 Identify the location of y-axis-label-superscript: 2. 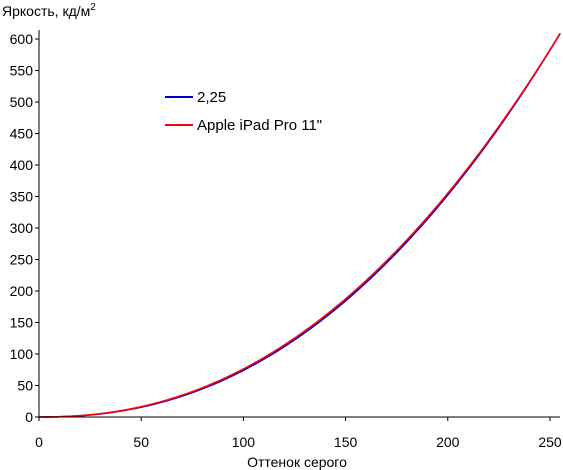
(93, 7).